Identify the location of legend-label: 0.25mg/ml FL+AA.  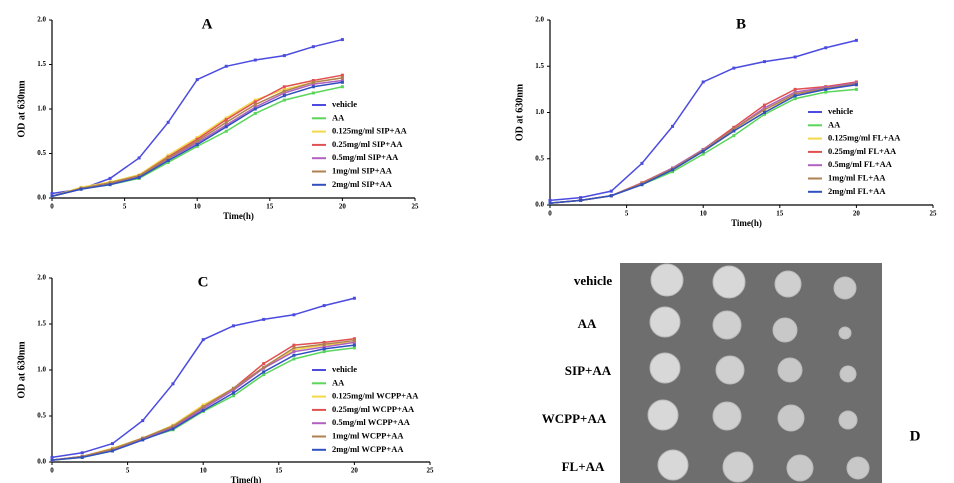
(862, 151).